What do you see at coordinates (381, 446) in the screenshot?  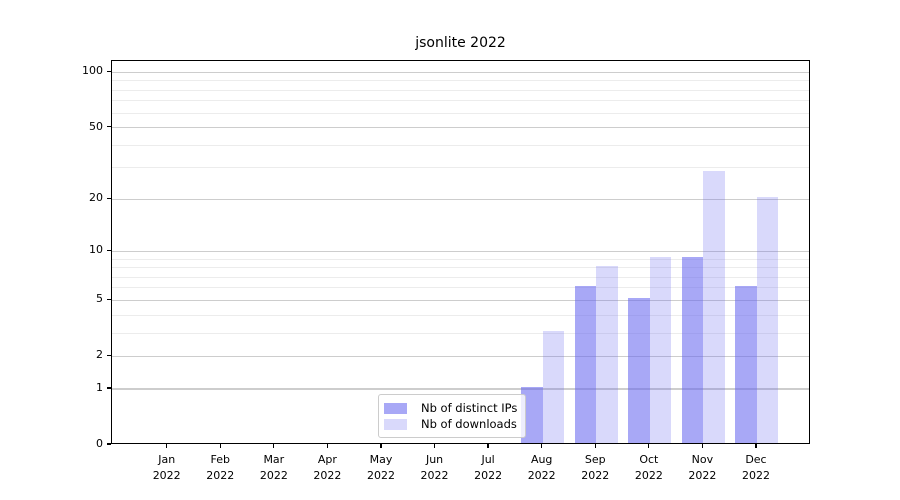 I see `x-tick-may` at bounding box center [381, 446].